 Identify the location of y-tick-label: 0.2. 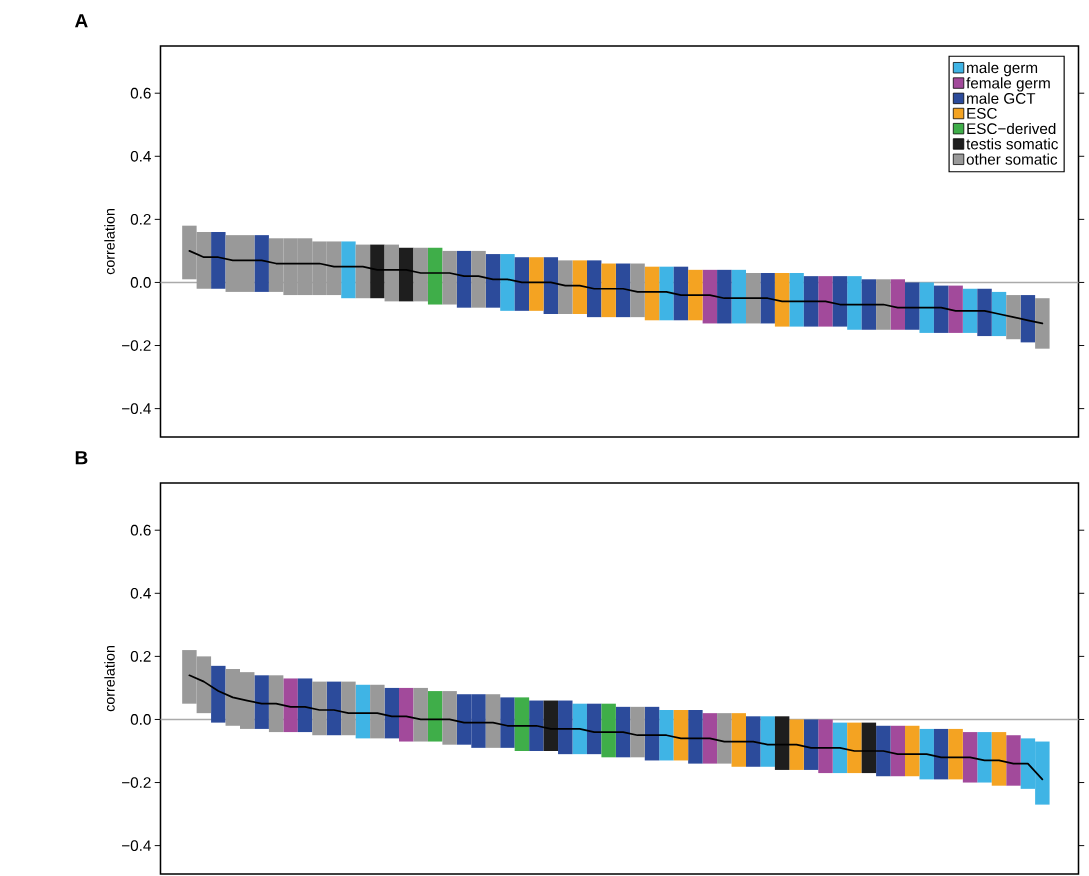
(140, 219).